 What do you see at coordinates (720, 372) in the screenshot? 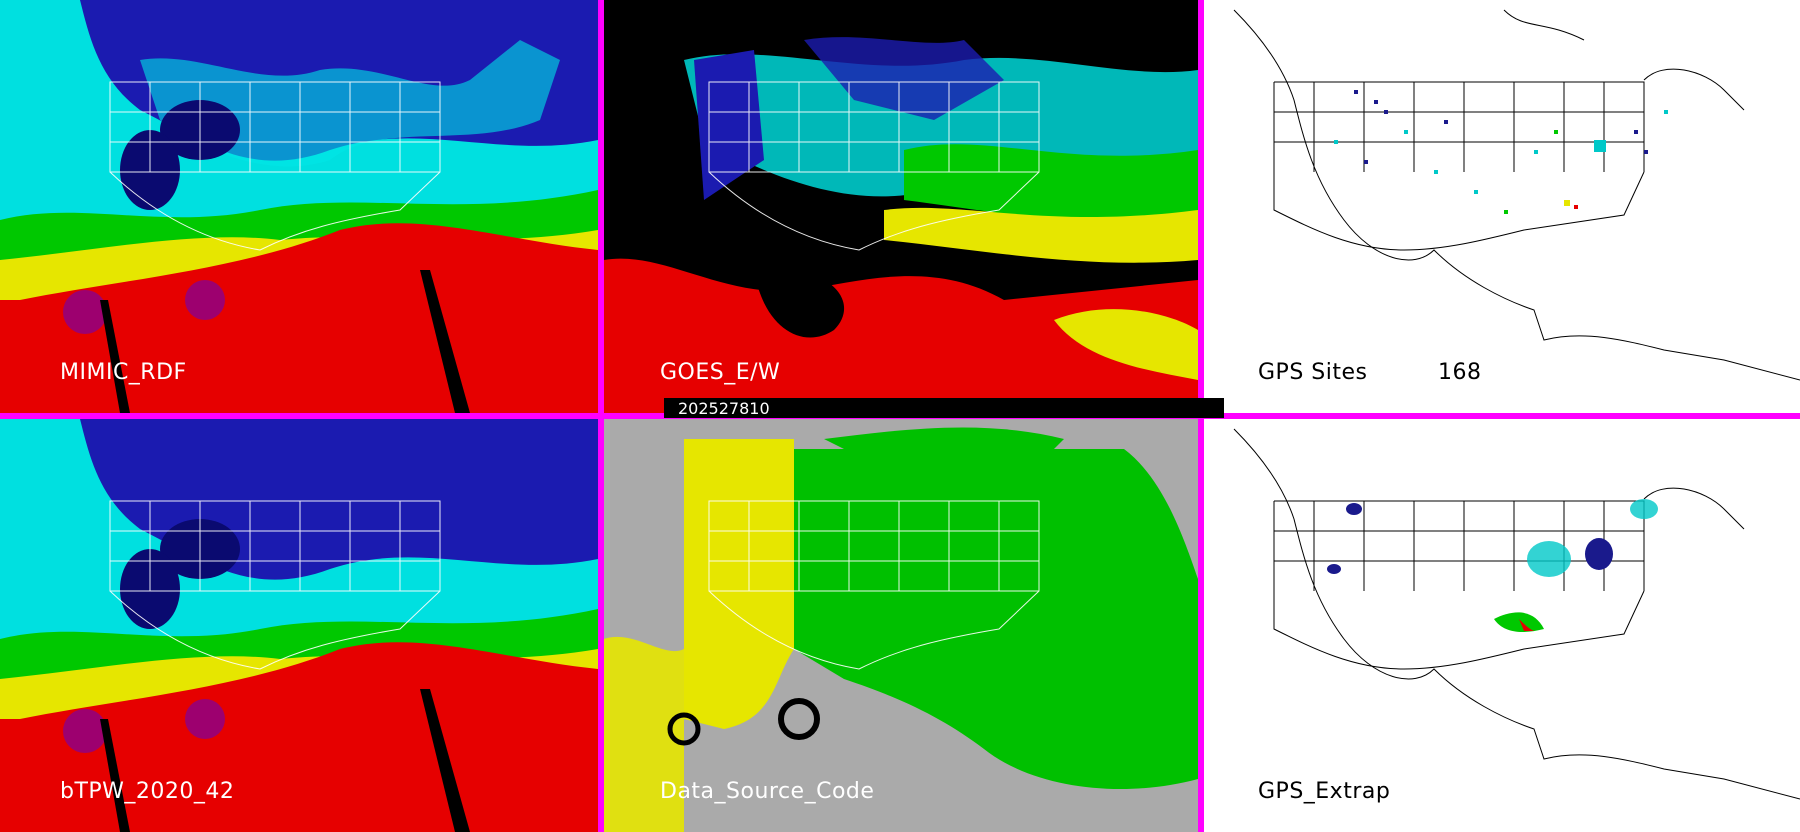
I see `panel-label: GOES_E/W` at bounding box center [720, 372].